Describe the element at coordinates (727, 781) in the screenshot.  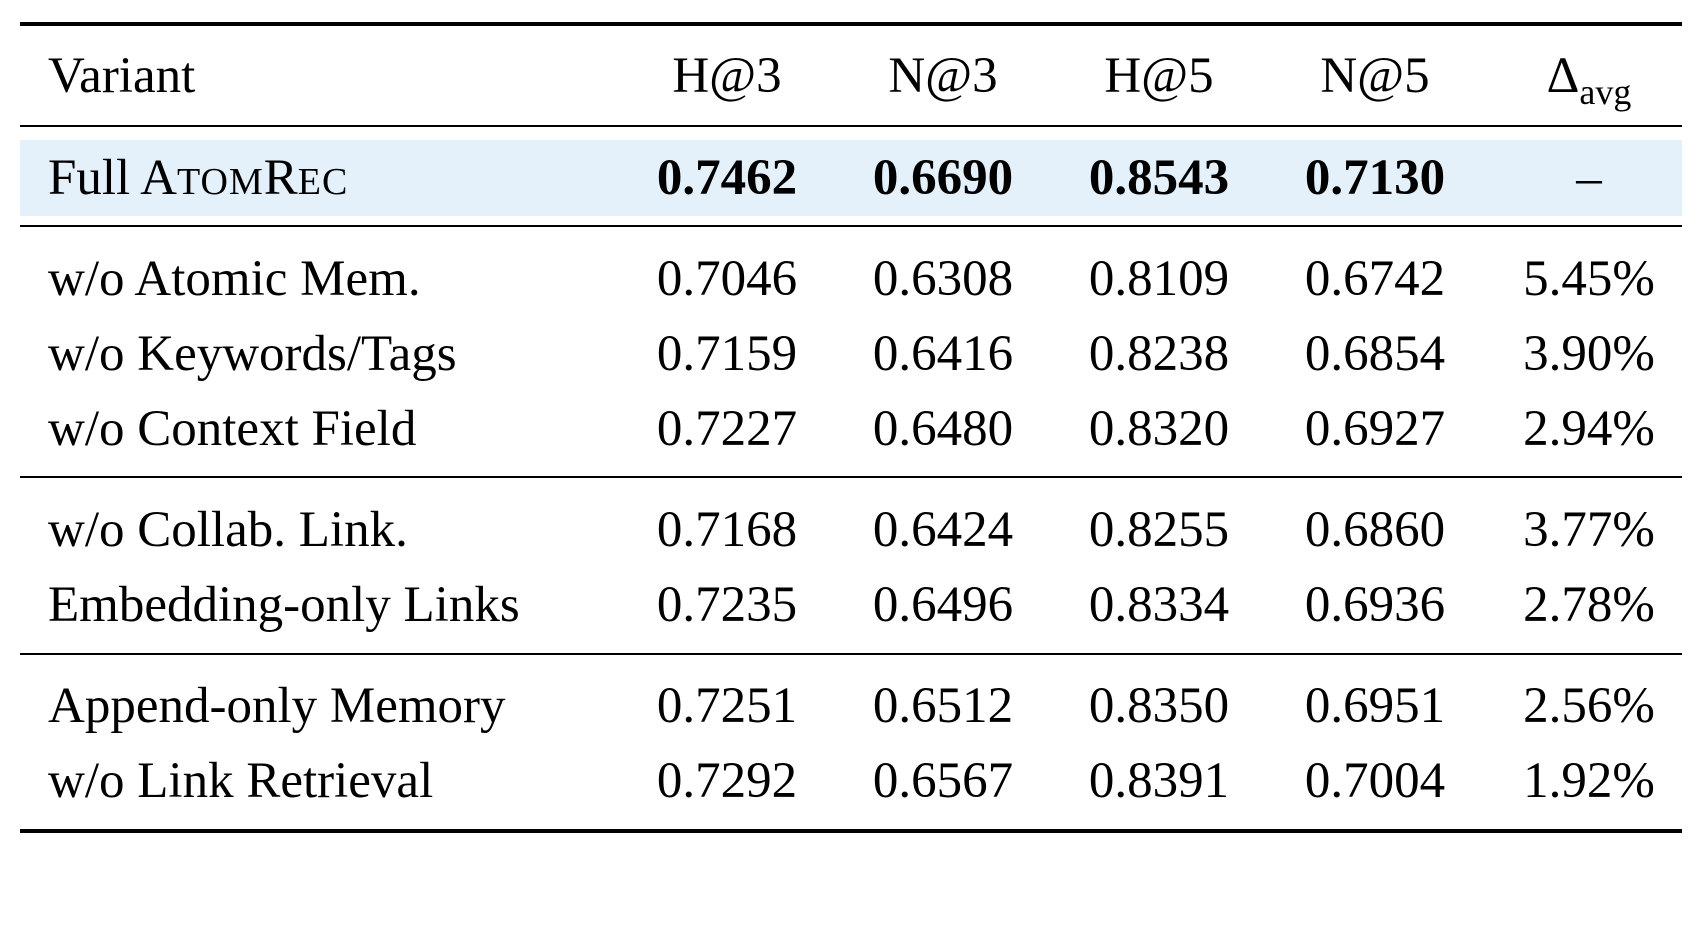
I see `row-h3: 0.7292` at that location.